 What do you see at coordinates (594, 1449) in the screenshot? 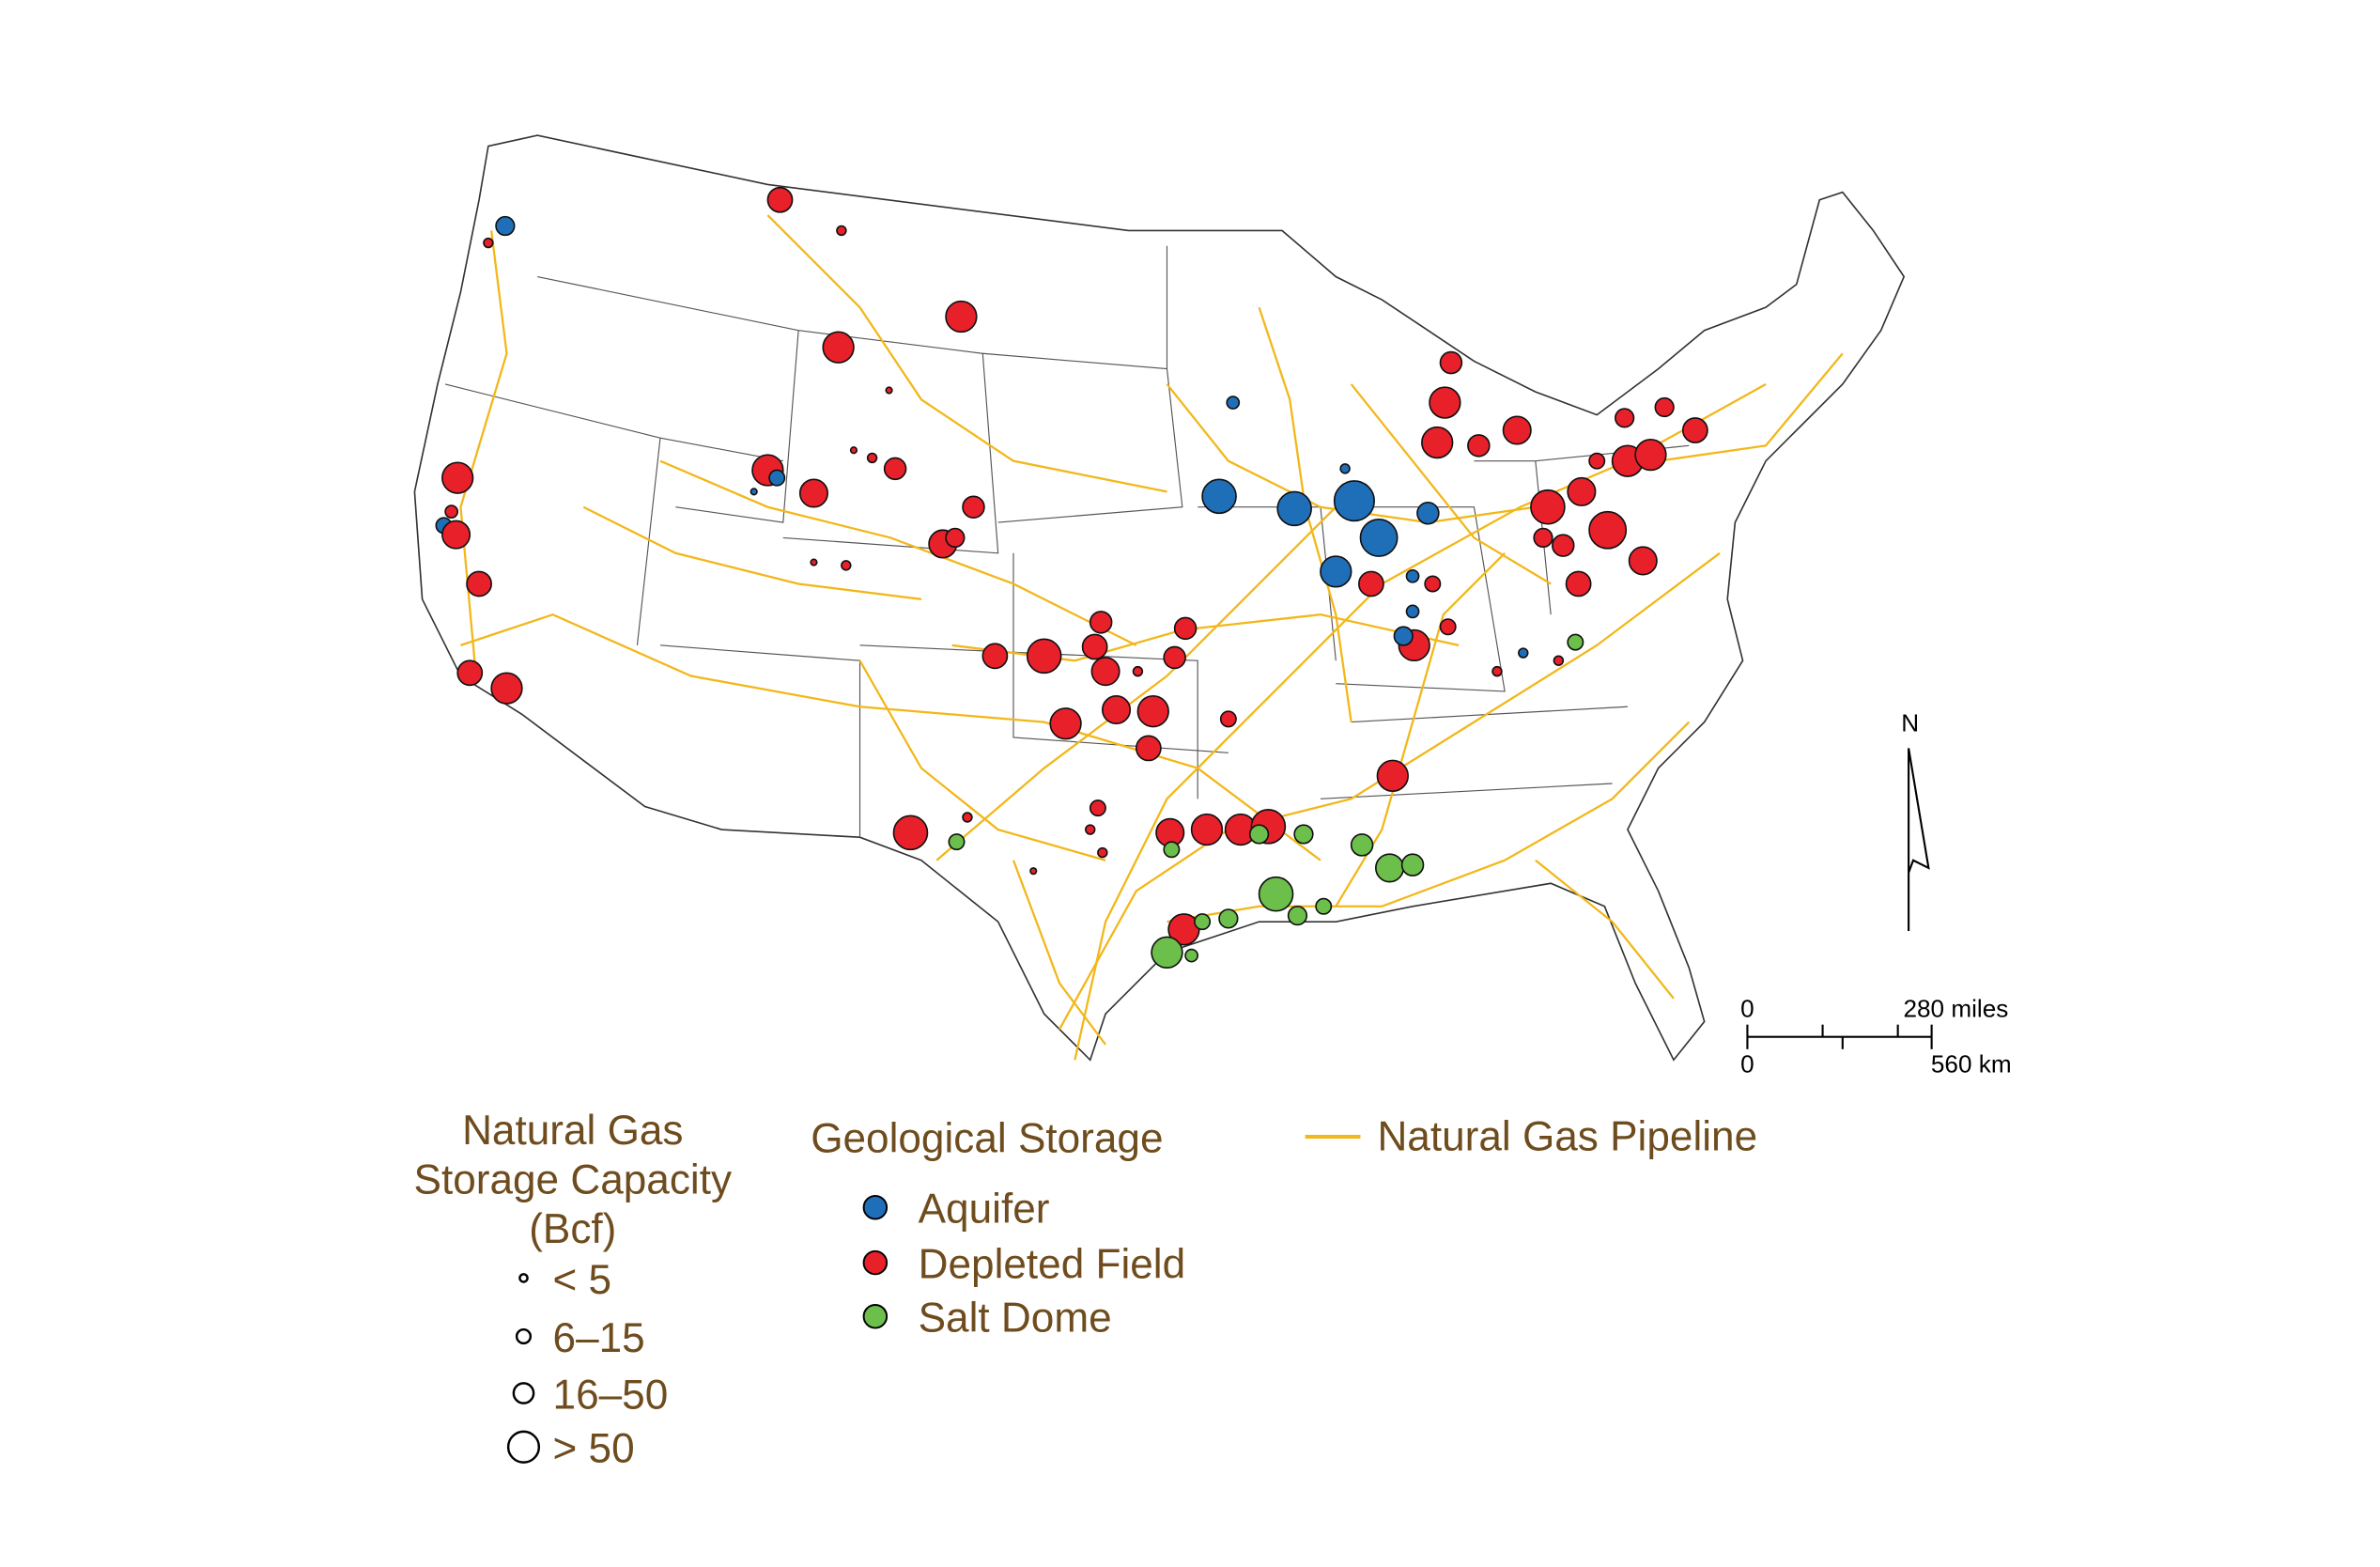
I see `legend-label: > 50` at bounding box center [594, 1449].